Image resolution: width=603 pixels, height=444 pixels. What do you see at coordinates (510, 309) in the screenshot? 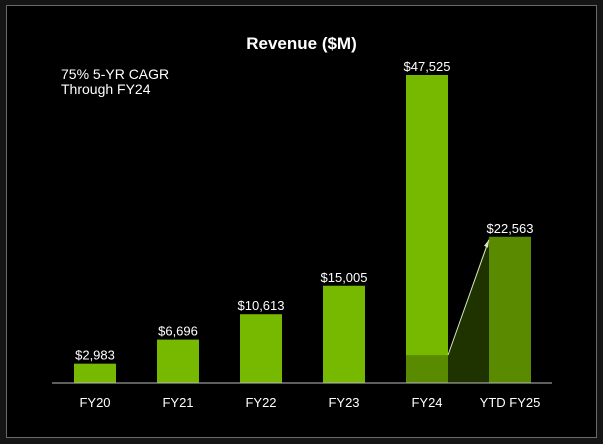
I see `bar-ytd-fy25` at bounding box center [510, 309].